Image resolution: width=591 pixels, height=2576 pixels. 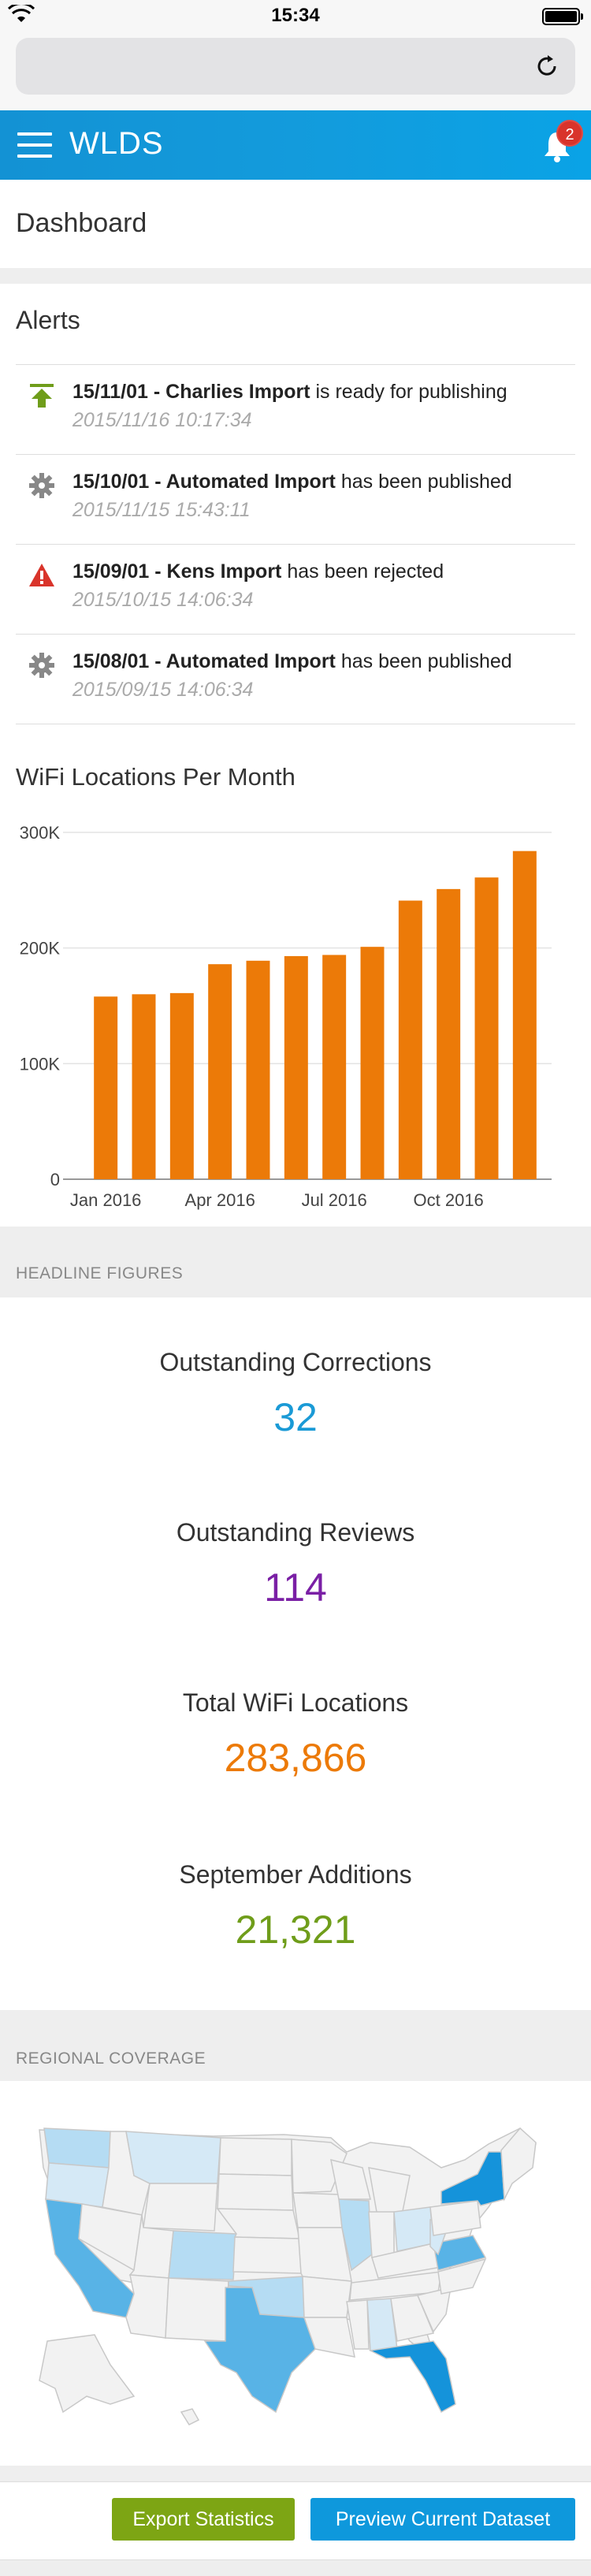 What do you see at coordinates (220, 1071) in the screenshot?
I see `bar-apr-2016` at bounding box center [220, 1071].